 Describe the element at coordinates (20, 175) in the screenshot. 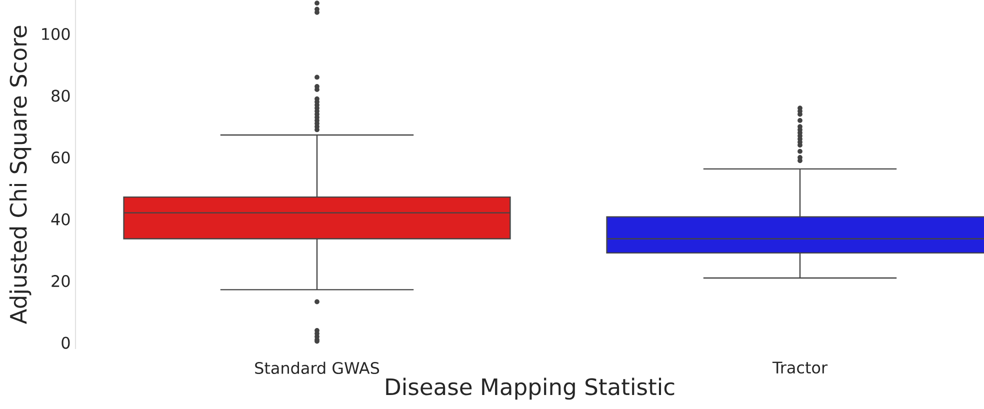

I see `y-axis-title: Adjusted Chi Square Score` at that location.